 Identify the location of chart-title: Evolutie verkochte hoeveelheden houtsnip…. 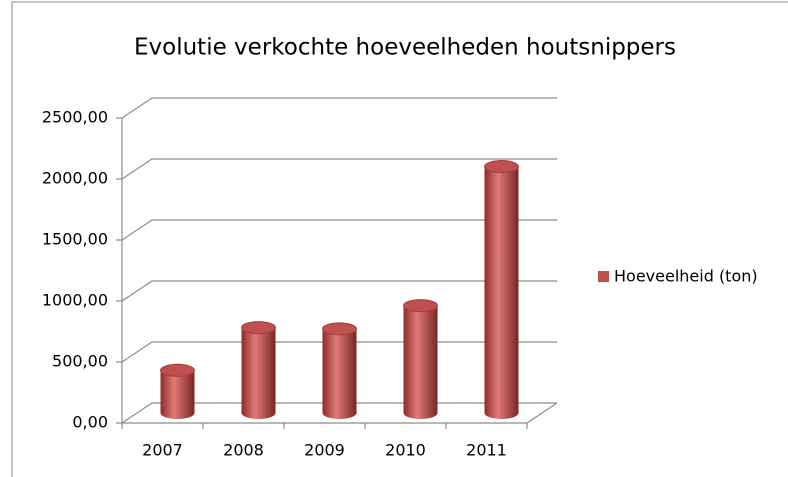
(405, 48).